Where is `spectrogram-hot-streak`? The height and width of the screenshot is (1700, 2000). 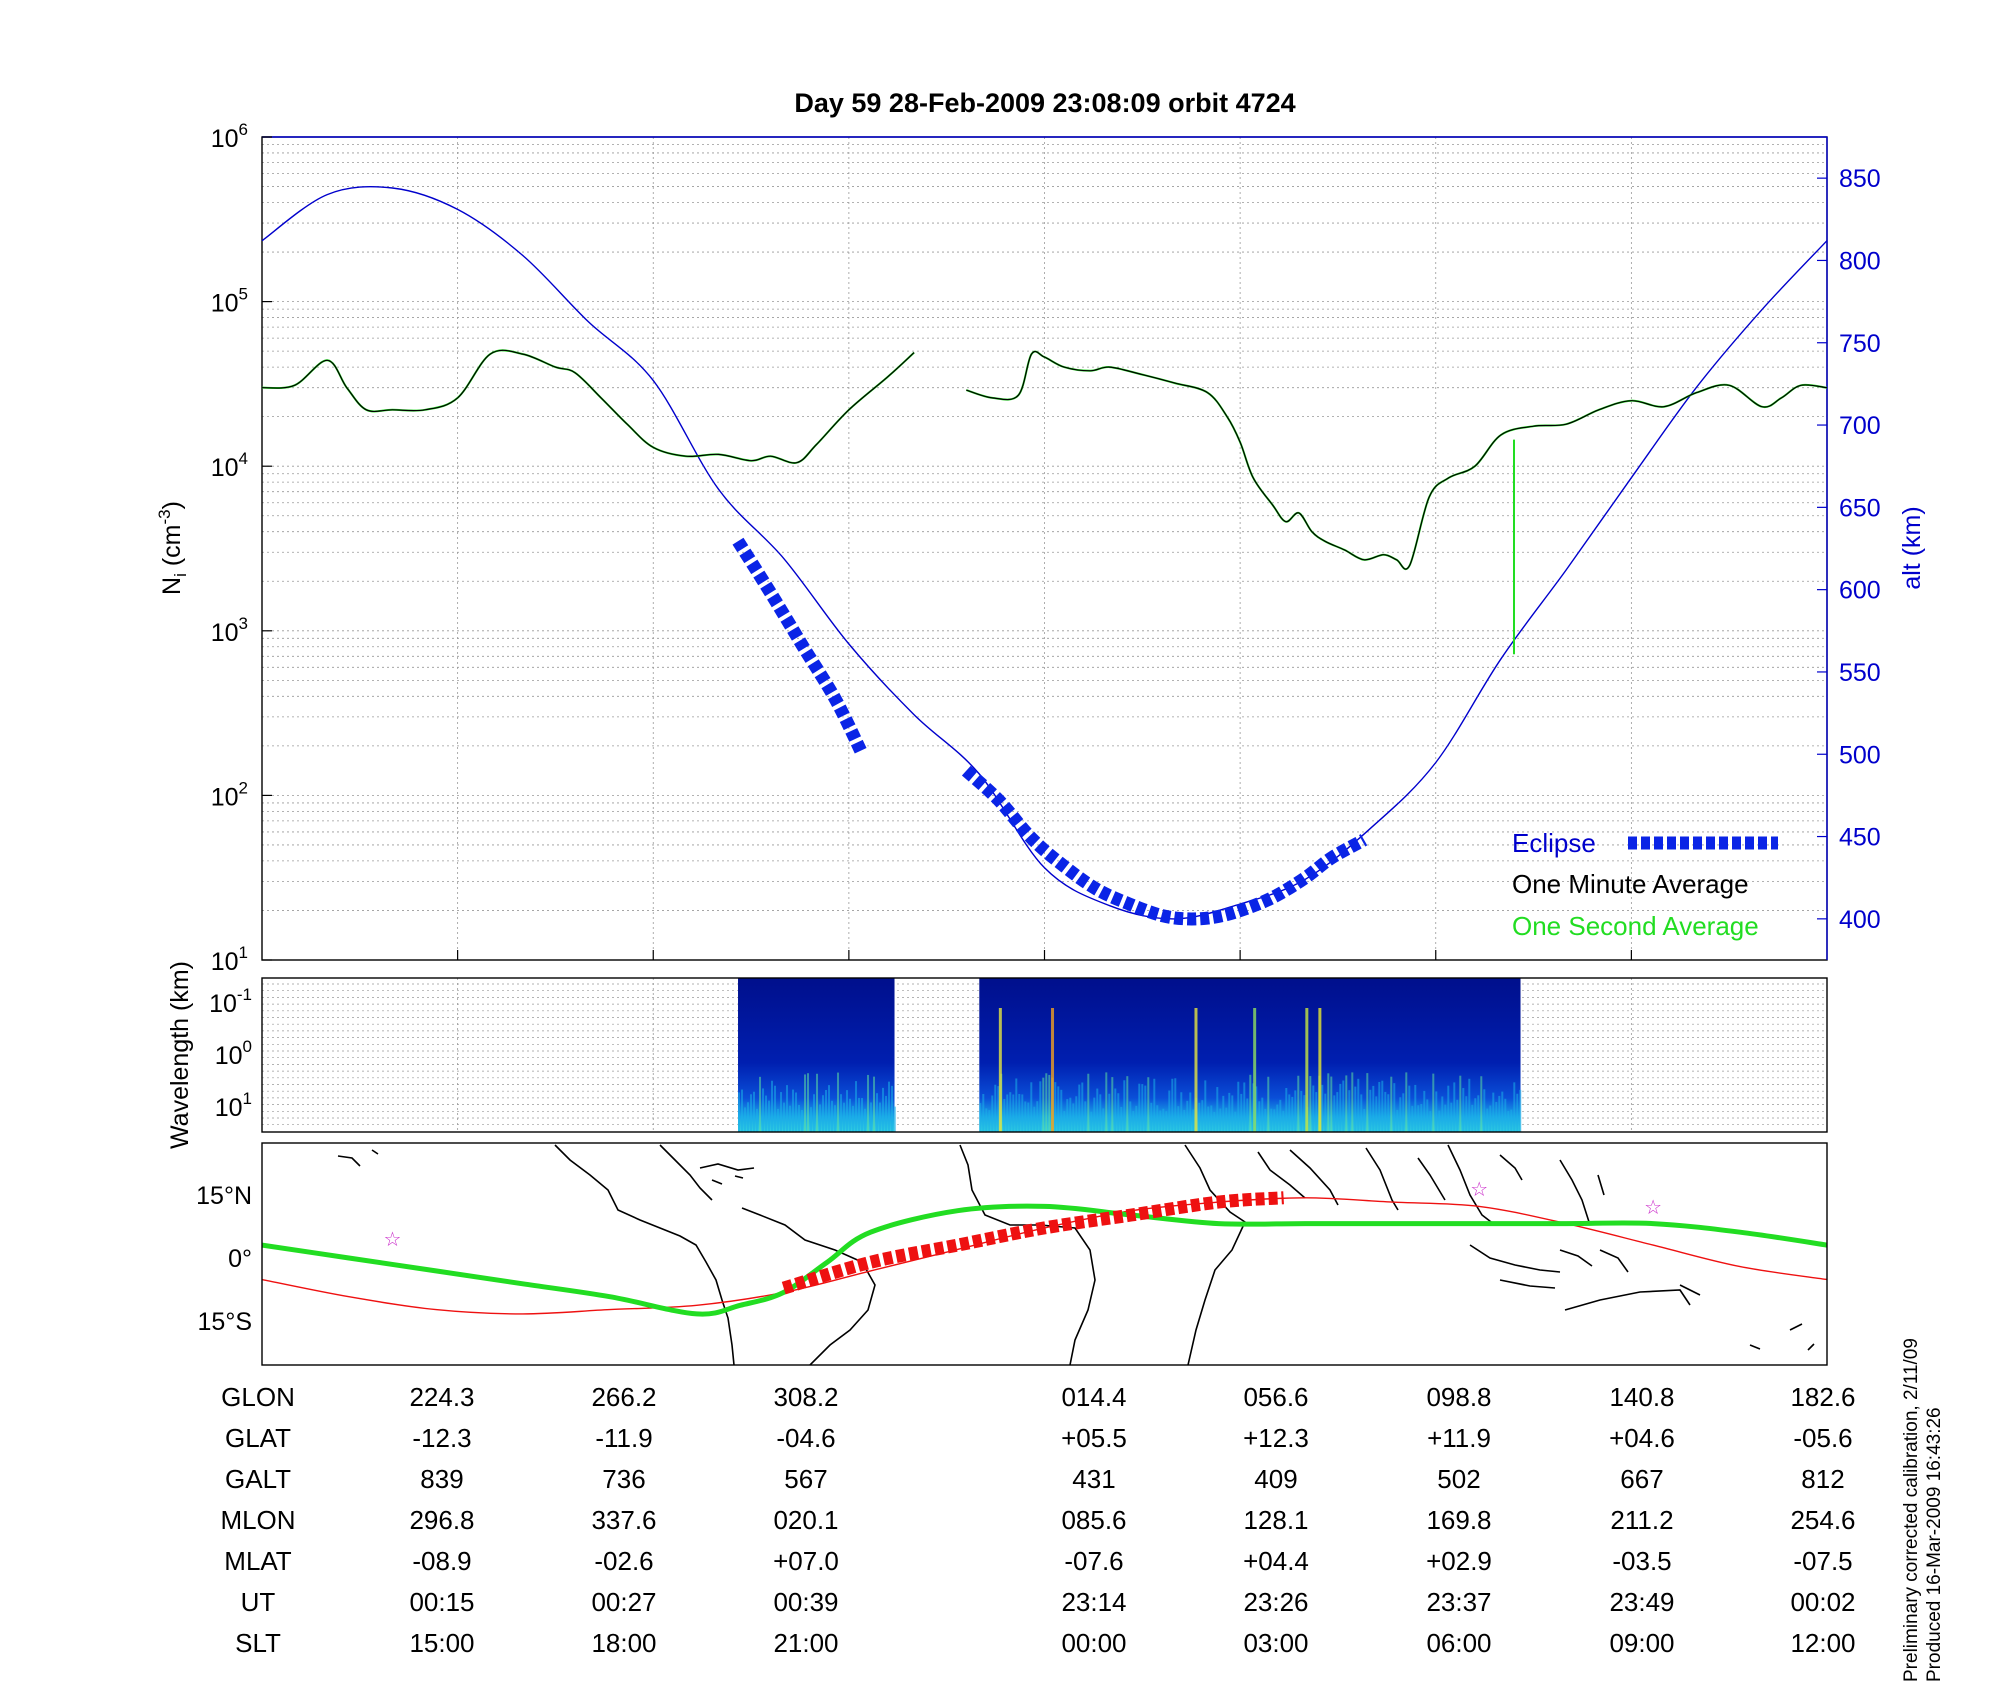
spectrogram-hot-streak is located at coordinates (1320, 1070).